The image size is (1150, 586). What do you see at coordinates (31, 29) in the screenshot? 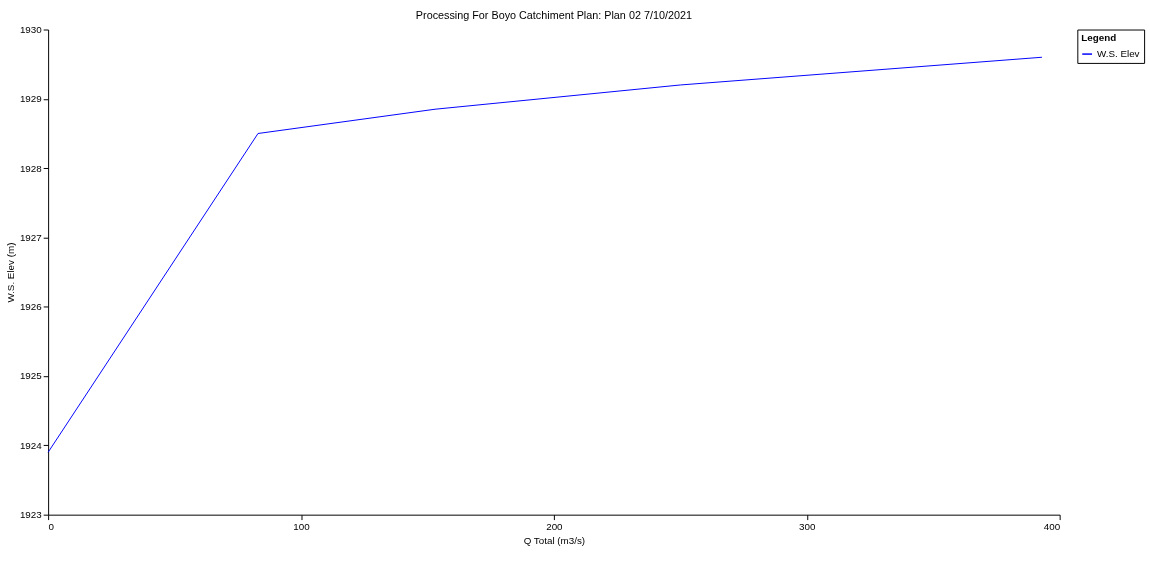
I see `y-tick-label: 1930` at bounding box center [31, 29].